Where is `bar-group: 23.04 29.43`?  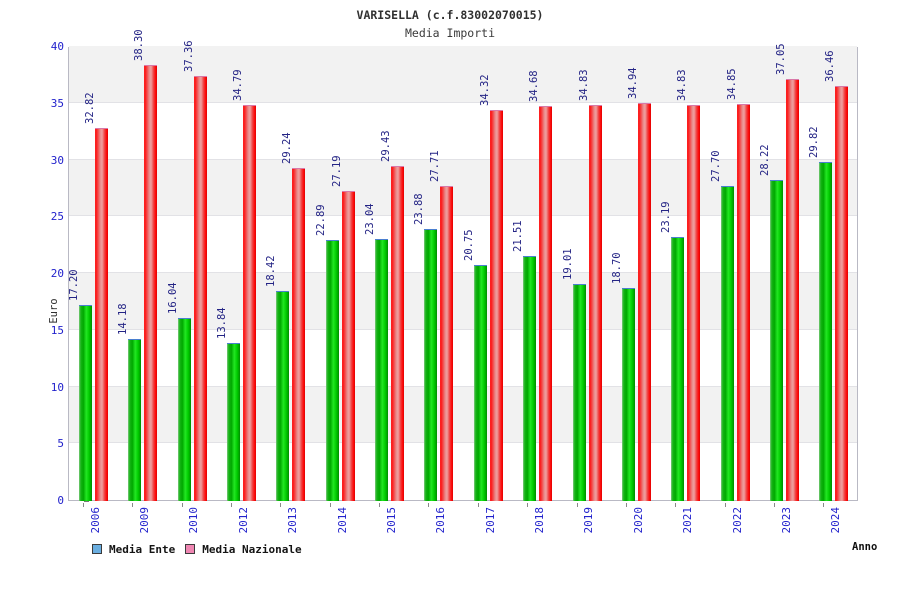
bar-group: 23.04 29.43 is located at coordinates (385, 274).